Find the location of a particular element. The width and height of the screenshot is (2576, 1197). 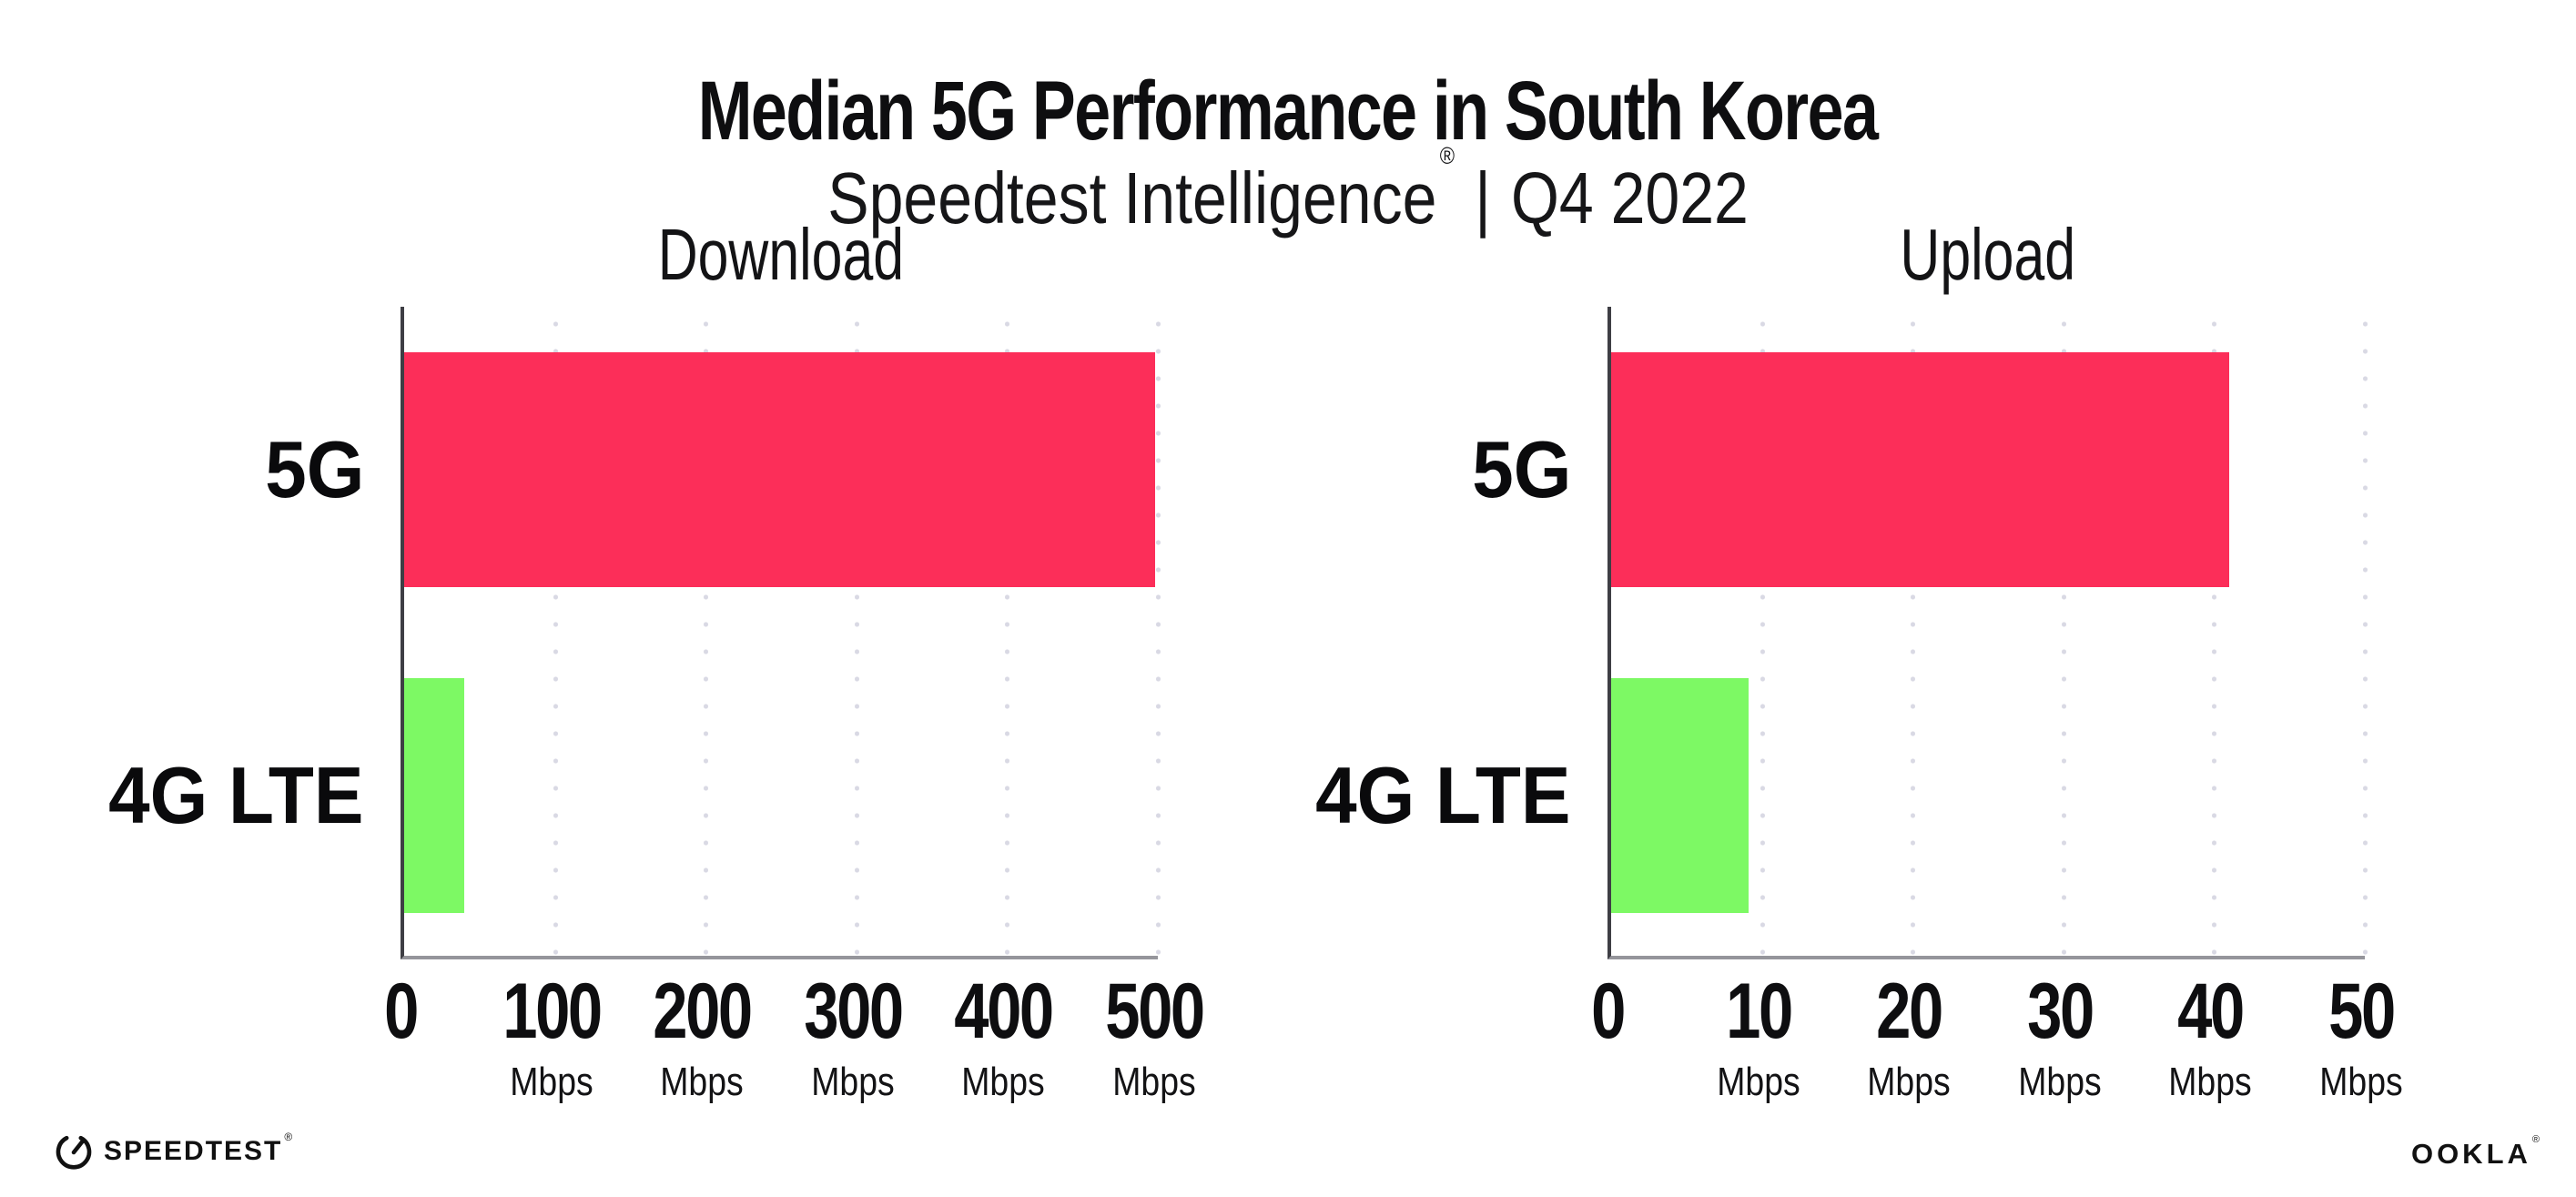

x-tick-label: 30 Mbps is located at coordinates (2060, 1036).